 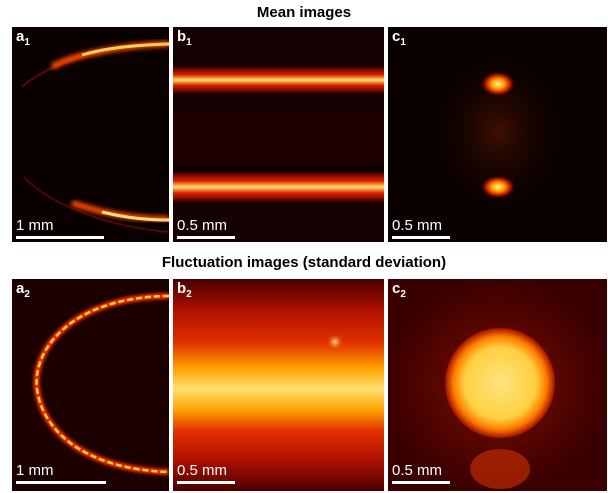 I want to click on panel-c1-image, so click(x=498, y=132).